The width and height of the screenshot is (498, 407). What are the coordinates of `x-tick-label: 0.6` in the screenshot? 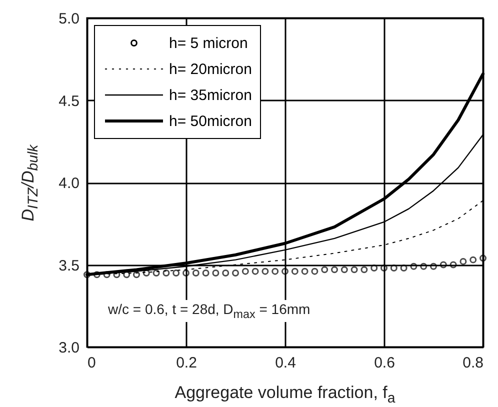 It's located at (384, 363).